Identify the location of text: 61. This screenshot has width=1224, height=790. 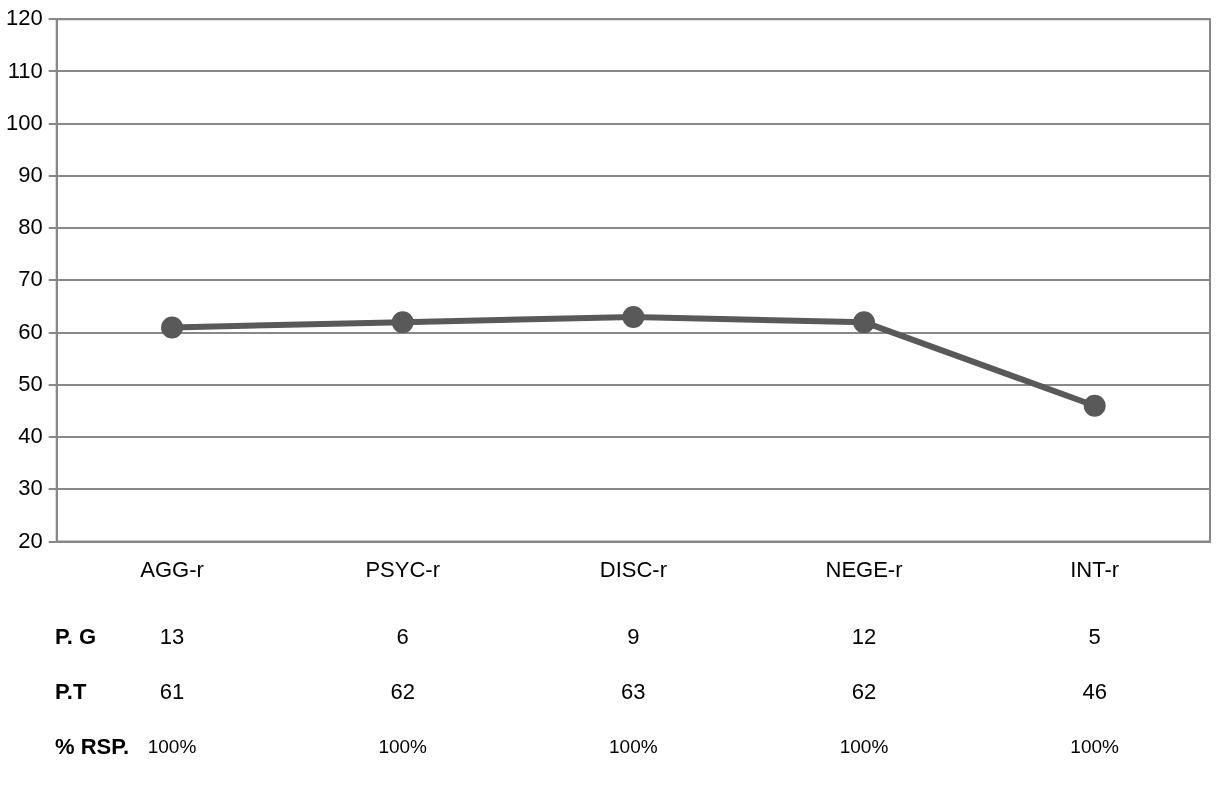
(172, 692).